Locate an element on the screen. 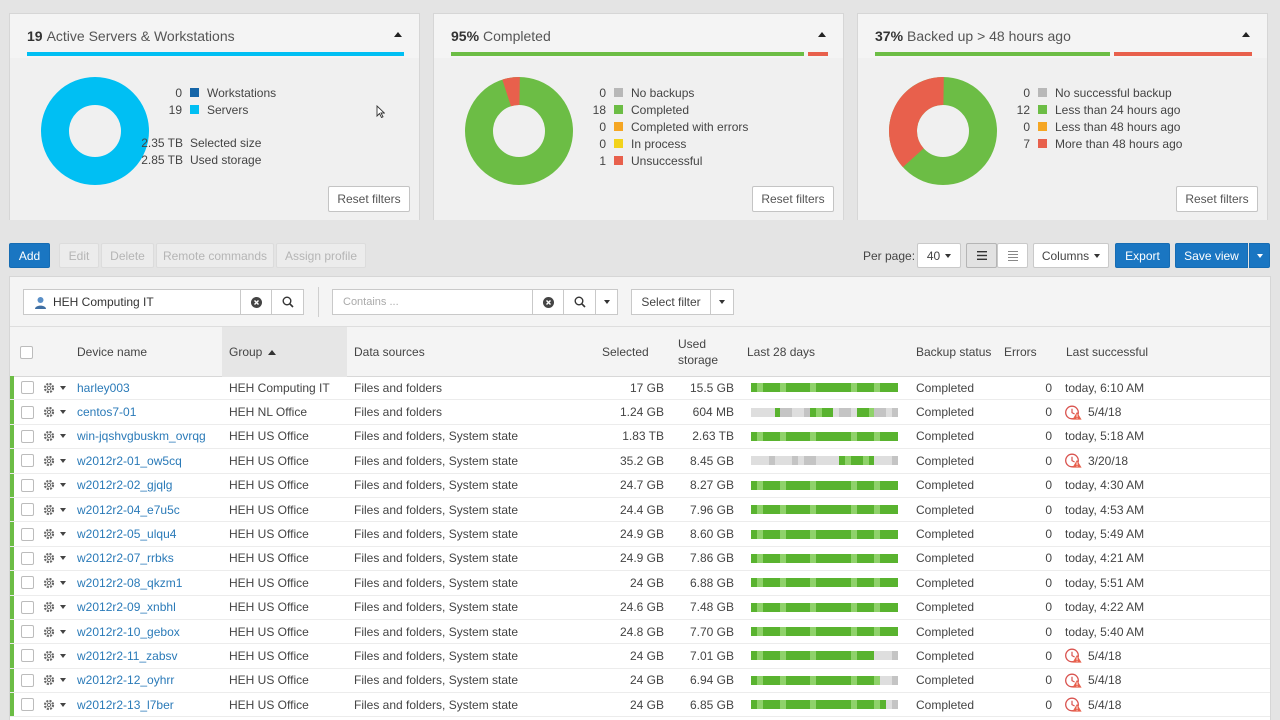  legend-item-more-48h: 7 More than 48 hours ago is located at coordinates (1103, 143).